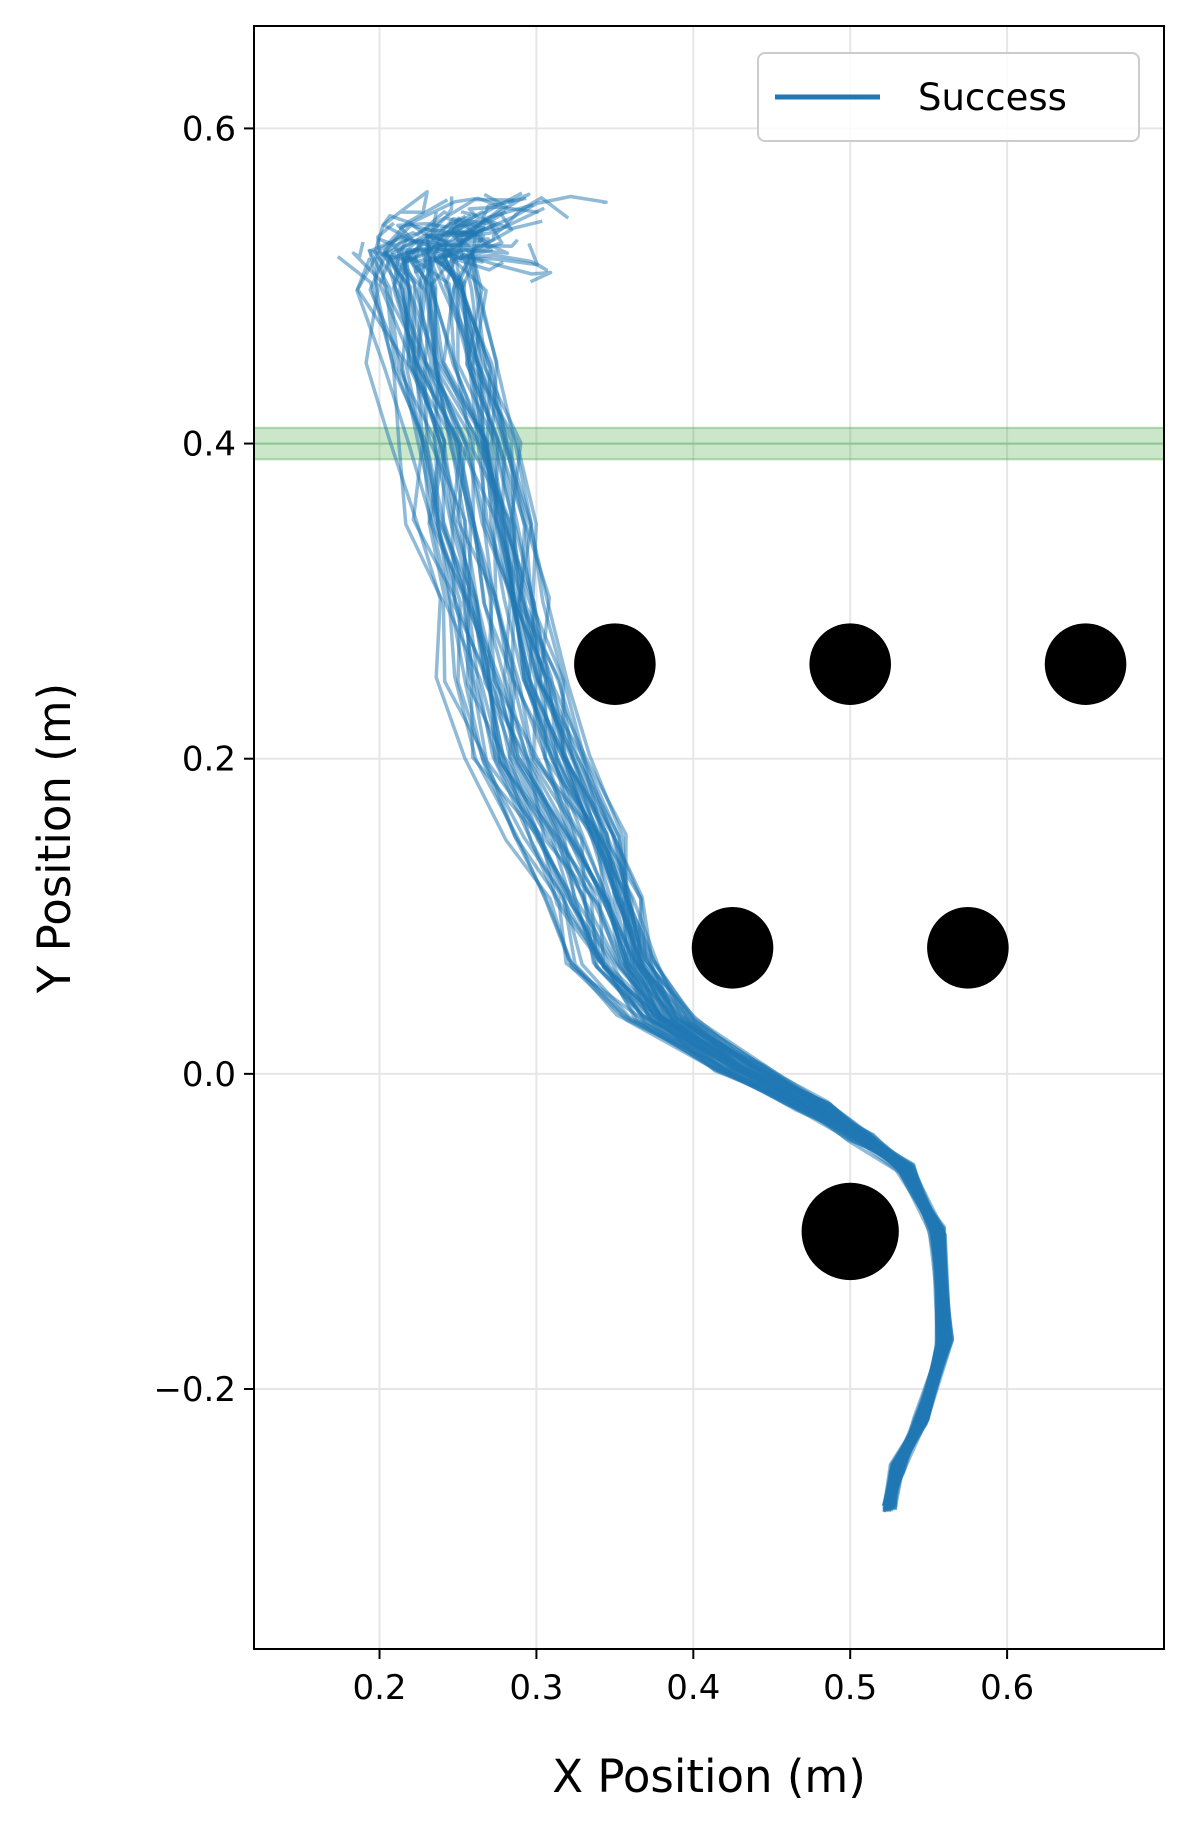 Image resolution: width=1195 pixels, height=1834 pixels. I want to click on x-tick-label: 0.4, so click(693, 1688).